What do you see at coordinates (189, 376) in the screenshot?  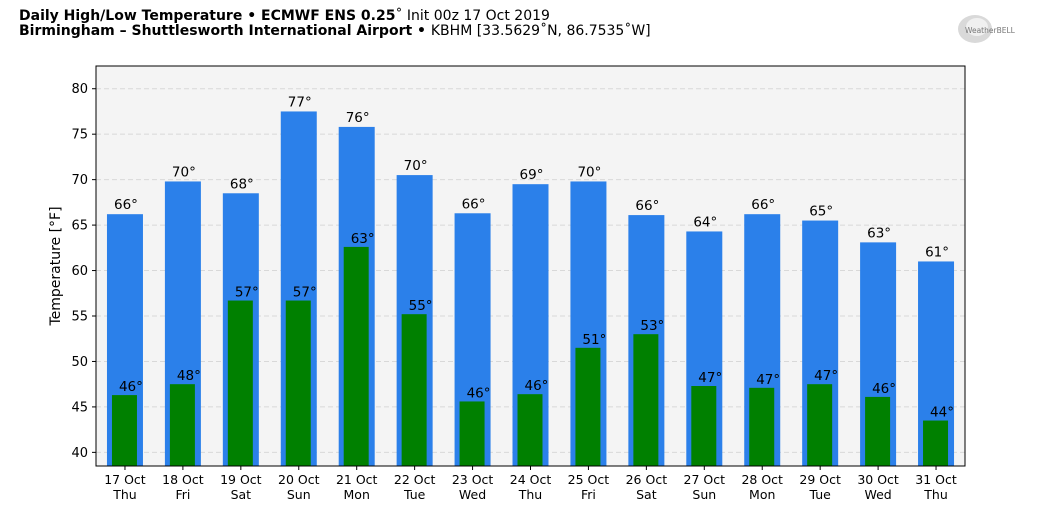 I see `low-temp-label: 48°` at bounding box center [189, 376].